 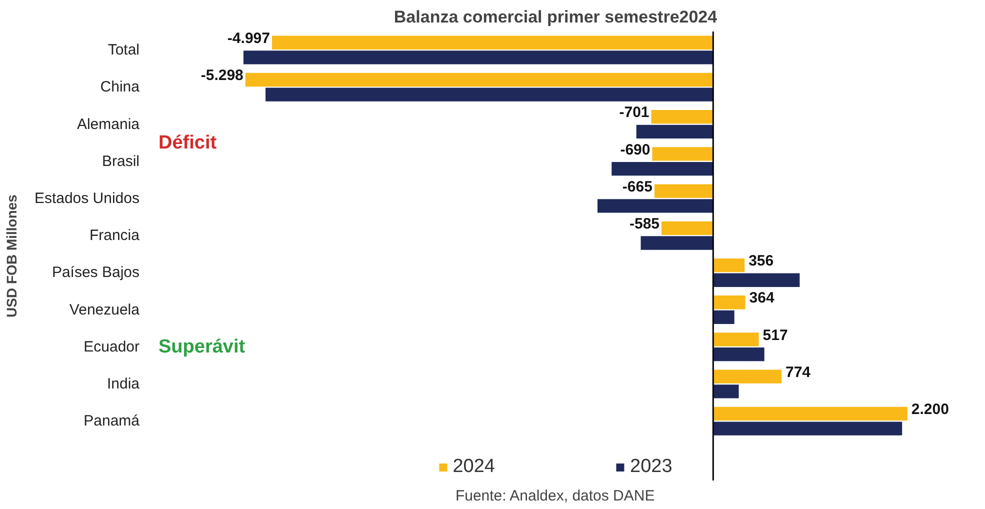 I want to click on data-label: 774, so click(x=798, y=372).